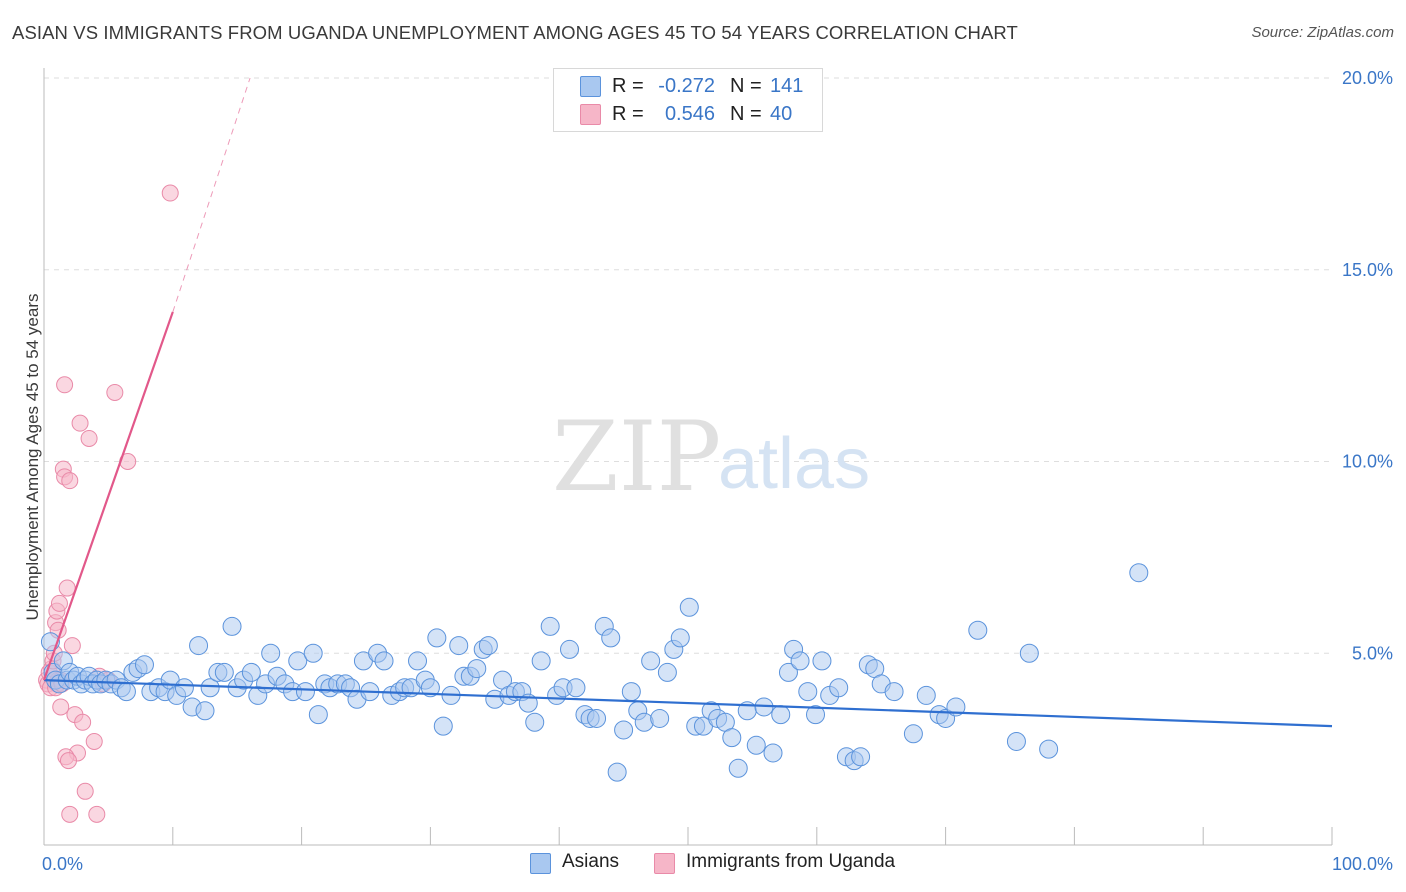 The width and height of the screenshot is (1406, 892). Describe the element at coordinates (794, 464) in the screenshot. I see `watermark-atlas: atlas` at that location.